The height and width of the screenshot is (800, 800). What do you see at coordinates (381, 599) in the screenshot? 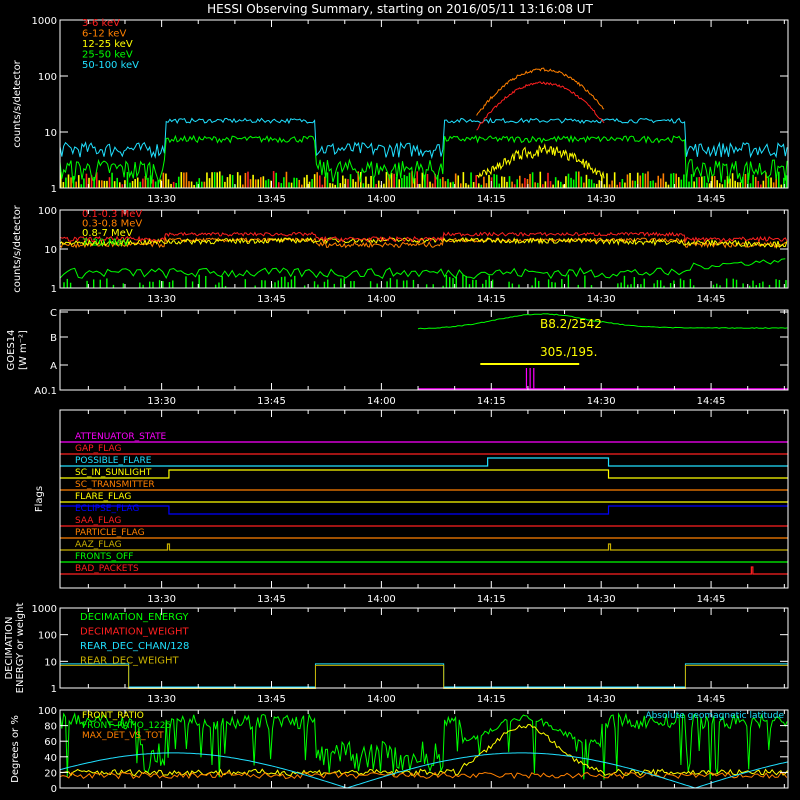
I see `flags-time-tick-label: 14:00` at bounding box center [381, 599].